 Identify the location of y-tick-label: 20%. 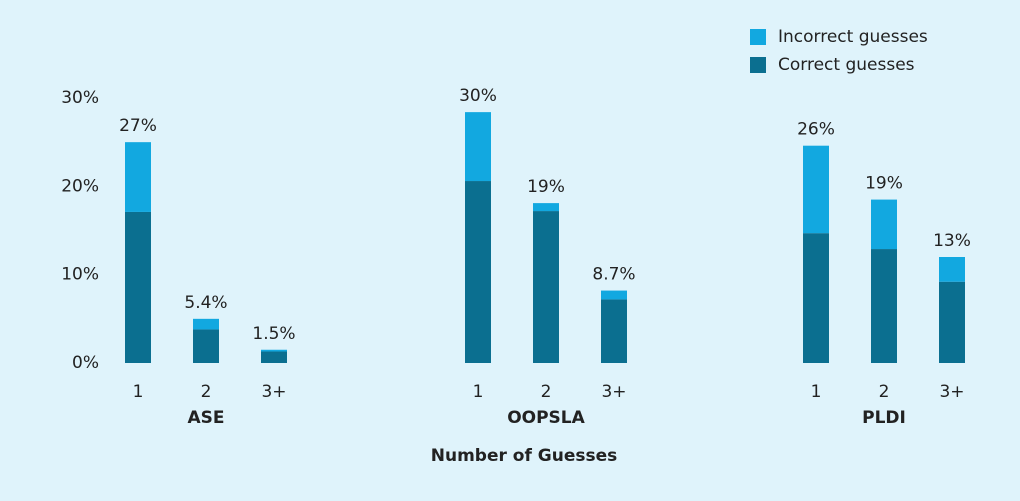
(80, 186).